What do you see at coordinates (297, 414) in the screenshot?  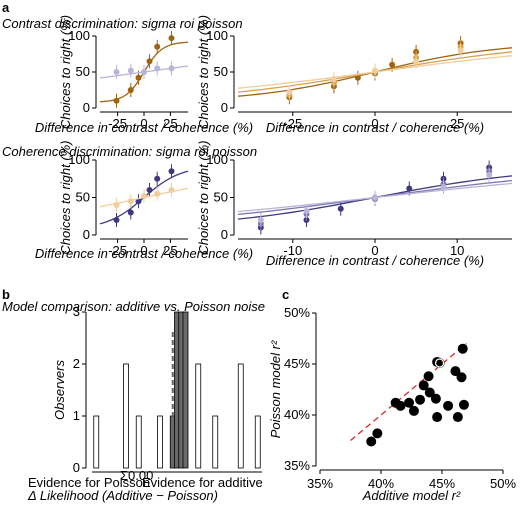 I see `y-tick-label: 40%` at bounding box center [297, 414].